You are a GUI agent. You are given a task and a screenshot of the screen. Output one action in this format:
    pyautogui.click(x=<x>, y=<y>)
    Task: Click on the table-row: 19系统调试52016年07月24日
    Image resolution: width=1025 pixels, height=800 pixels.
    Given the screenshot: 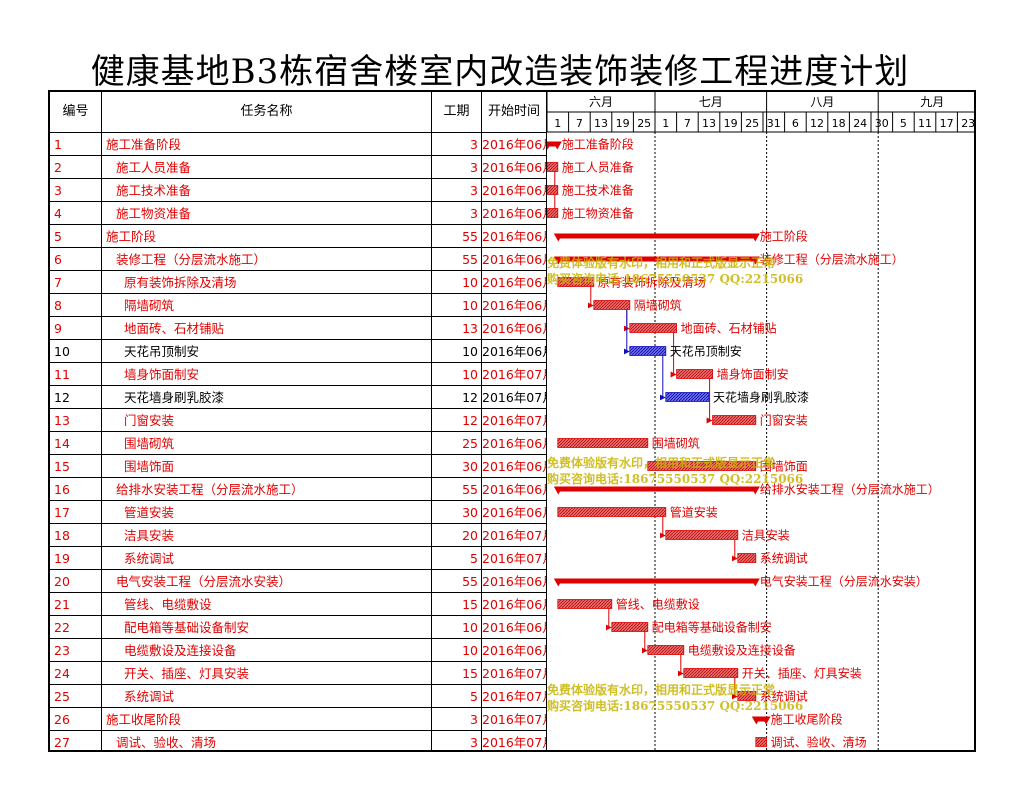 What is the action you would take?
    pyautogui.click(x=298, y=558)
    